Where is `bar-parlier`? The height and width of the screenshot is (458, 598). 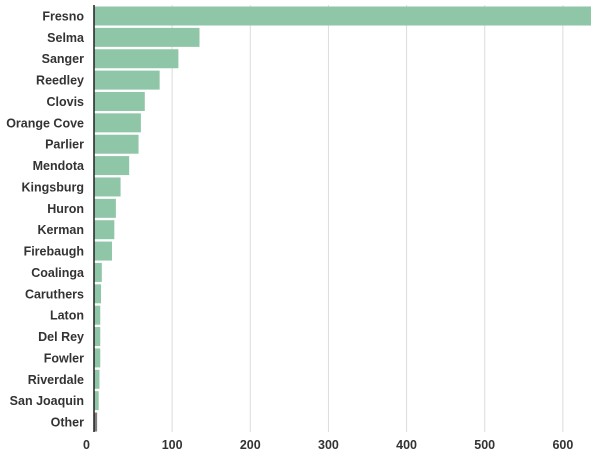 bar-parlier is located at coordinates (116, 144).